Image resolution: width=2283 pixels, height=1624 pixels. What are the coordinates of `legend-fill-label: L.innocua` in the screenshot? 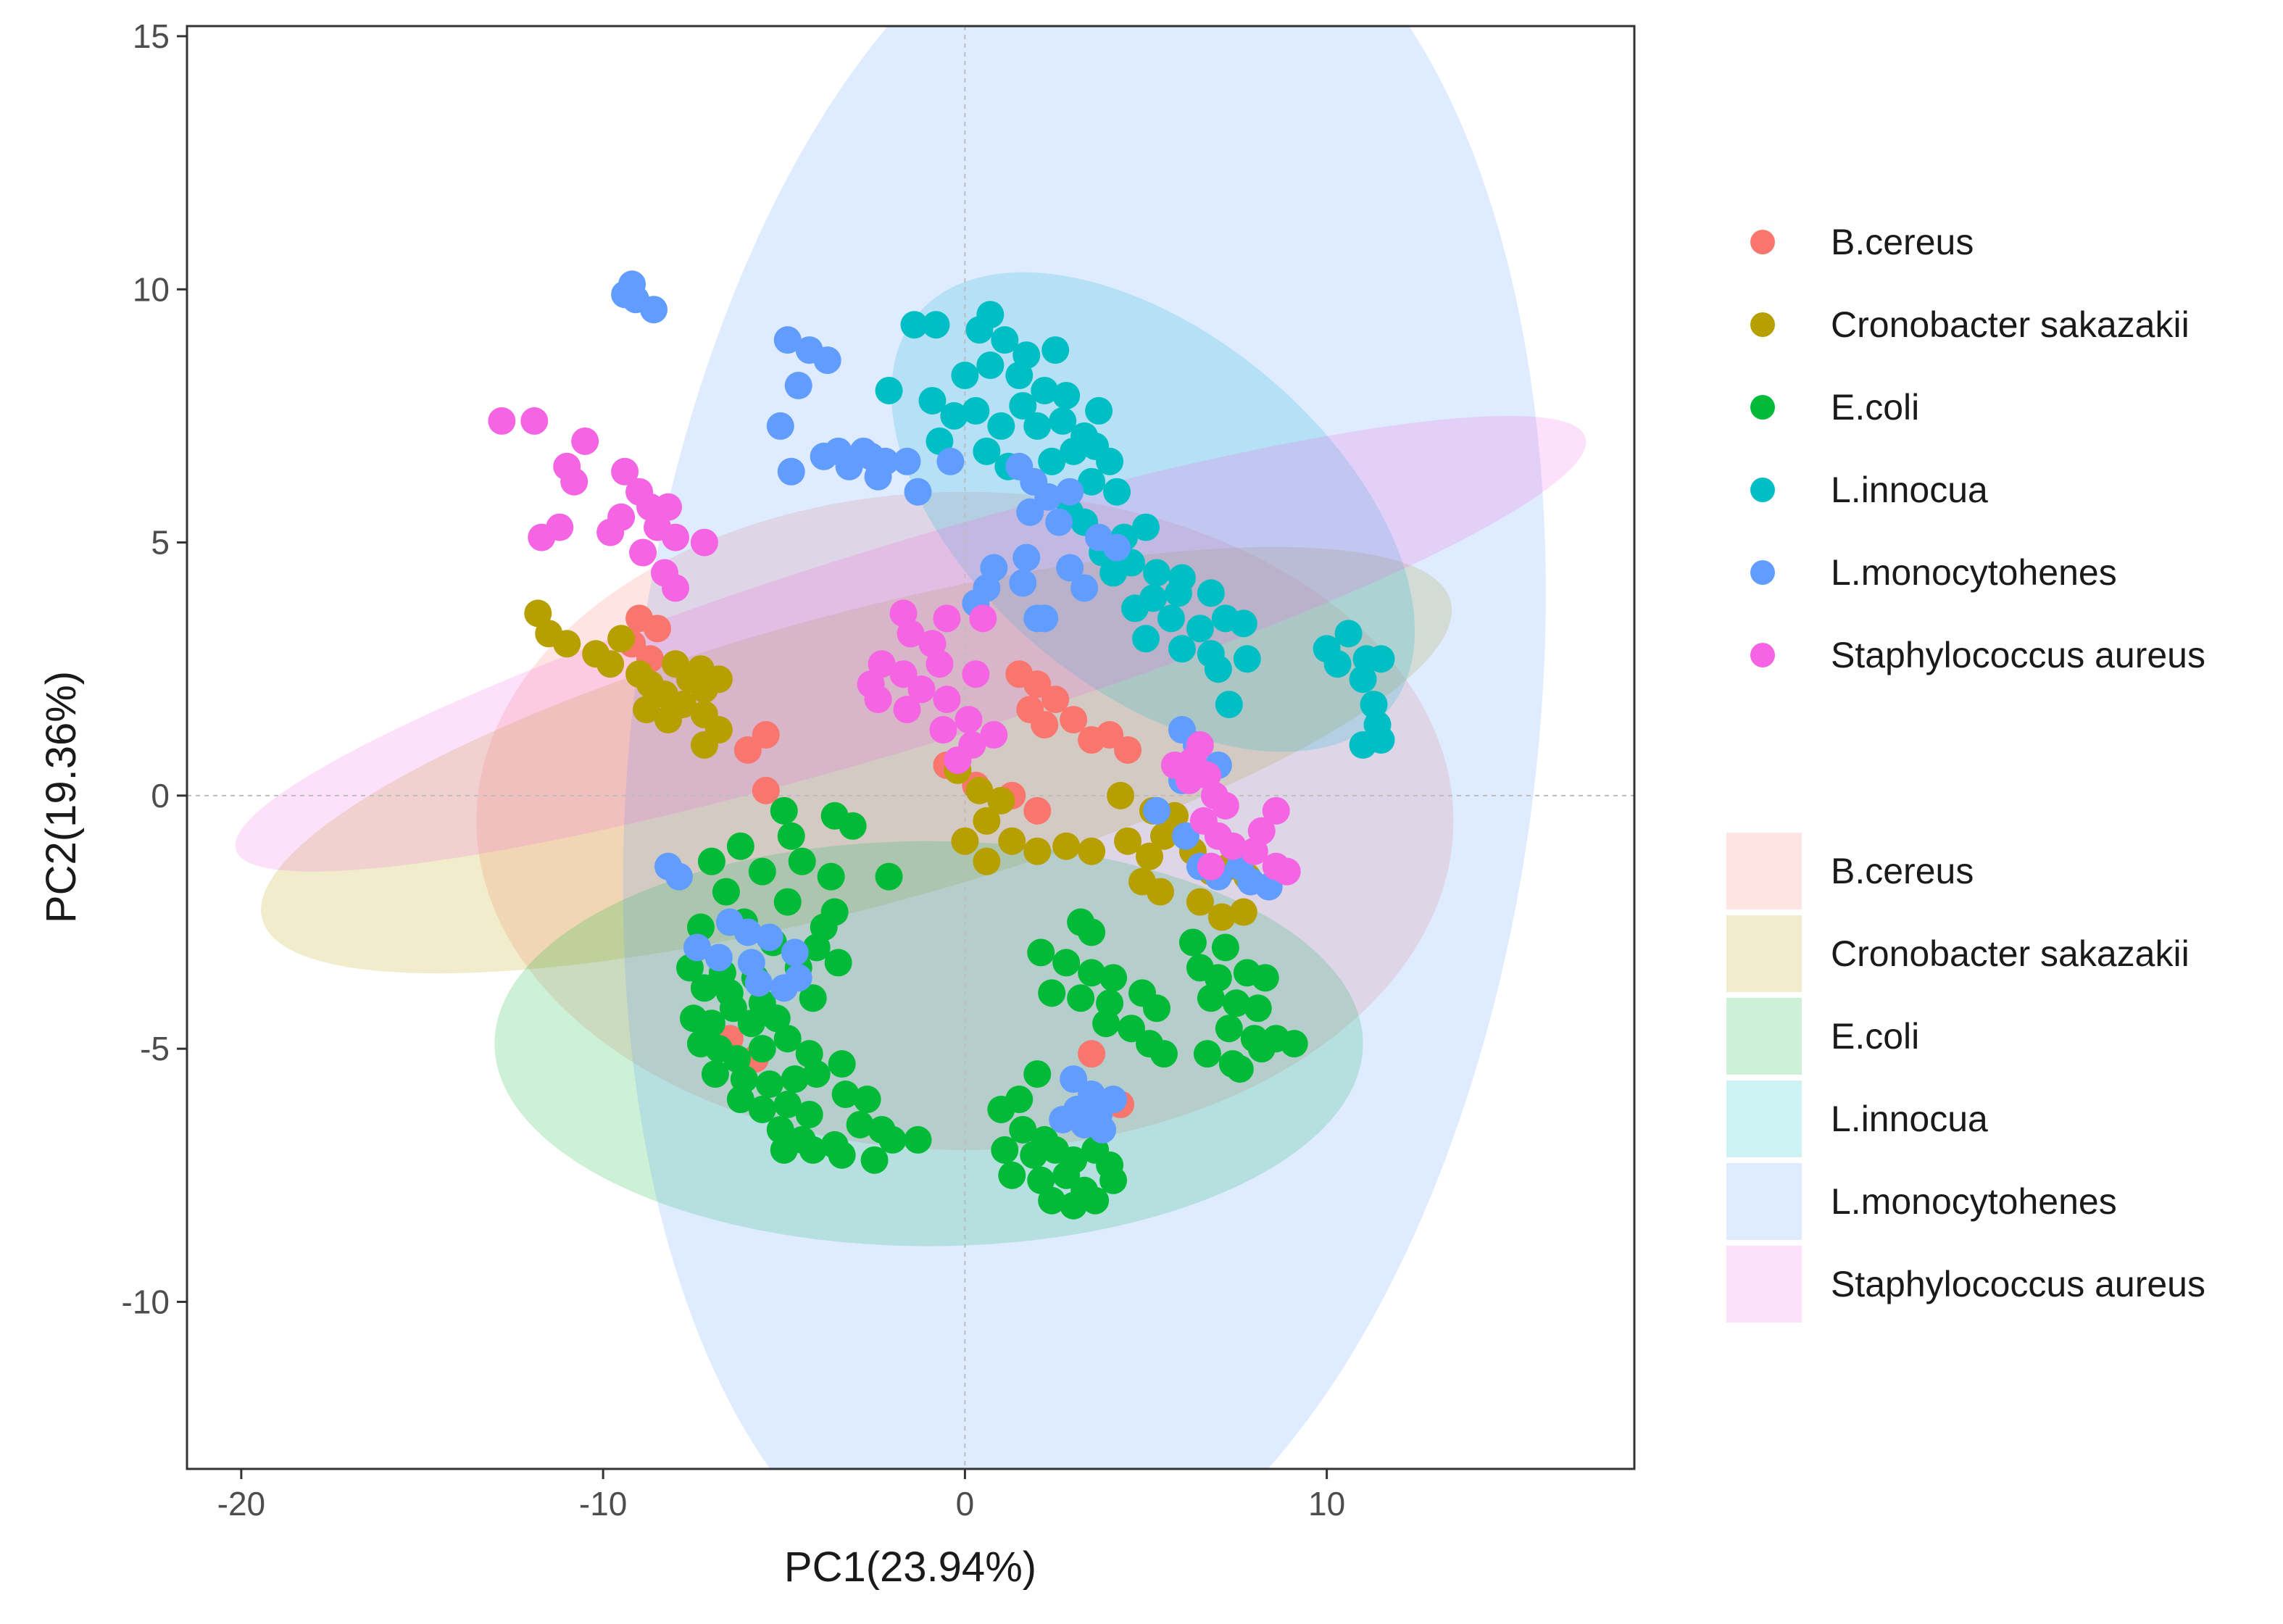 It's located at (1909, 1119).